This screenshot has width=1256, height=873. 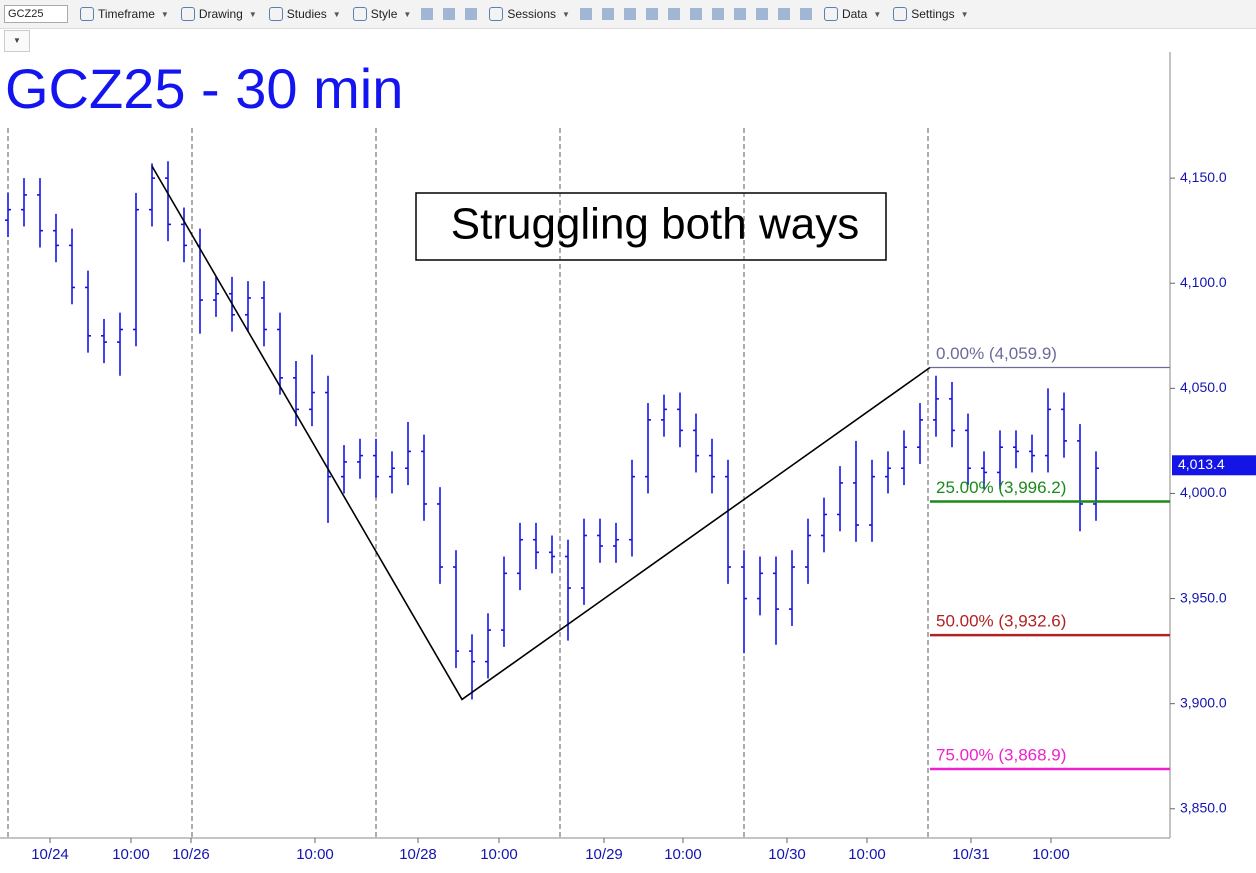 What do you see at coordinates (1203, 282) in the screenshot?
I see `y-tick-label: 4,100.0` at bounding box center [1203, 282].